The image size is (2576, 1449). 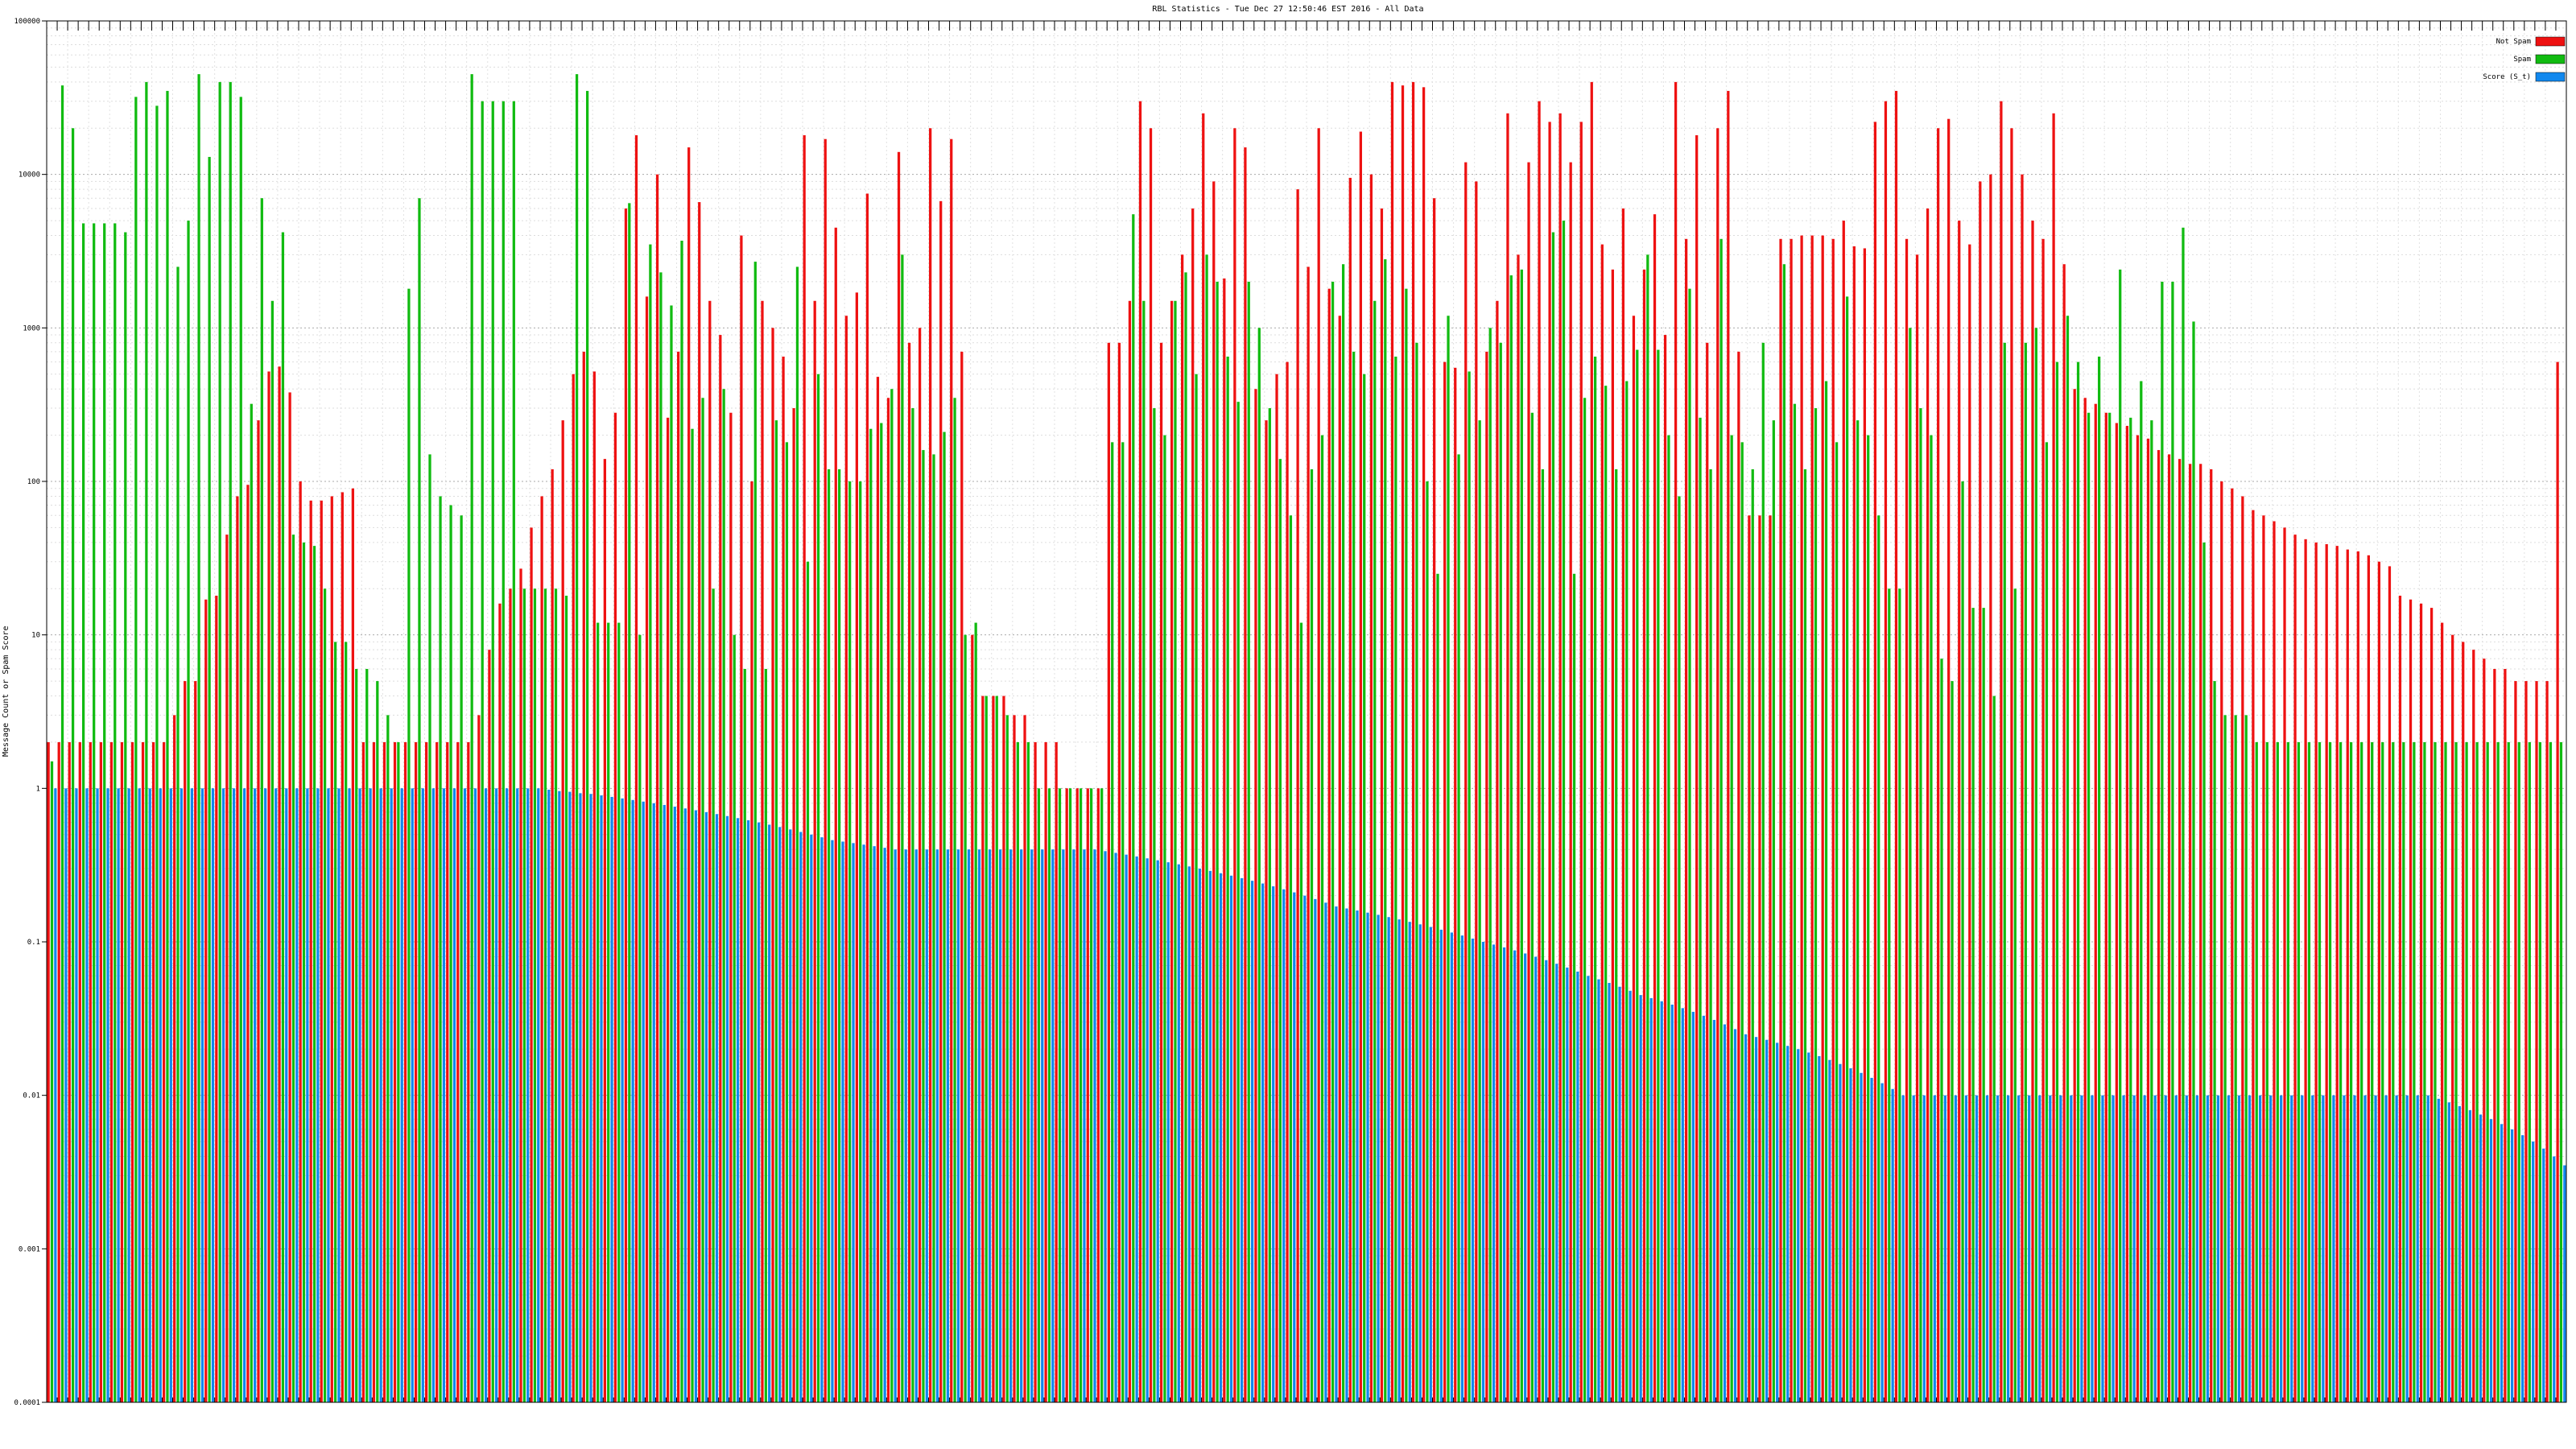 I want to click on y-tick-label: 0.001, so click(x=29, y=1249).